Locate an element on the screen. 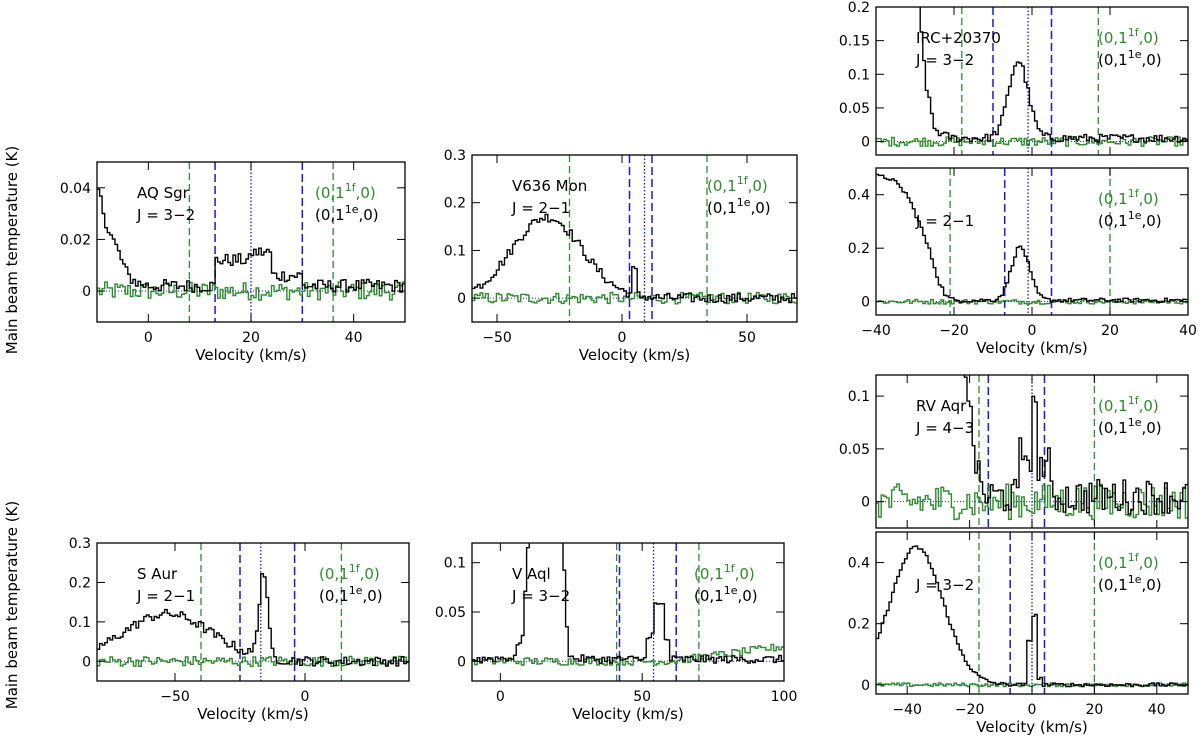 This screenshot has width=1200, height=752. spectra-s-aur is located at coordinates (253, 620).